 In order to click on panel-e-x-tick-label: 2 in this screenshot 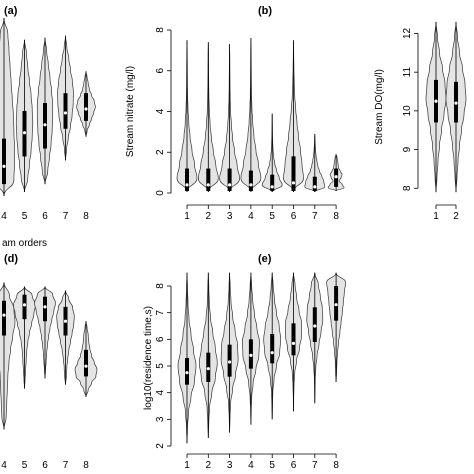, I will do `click(209, 465)`.